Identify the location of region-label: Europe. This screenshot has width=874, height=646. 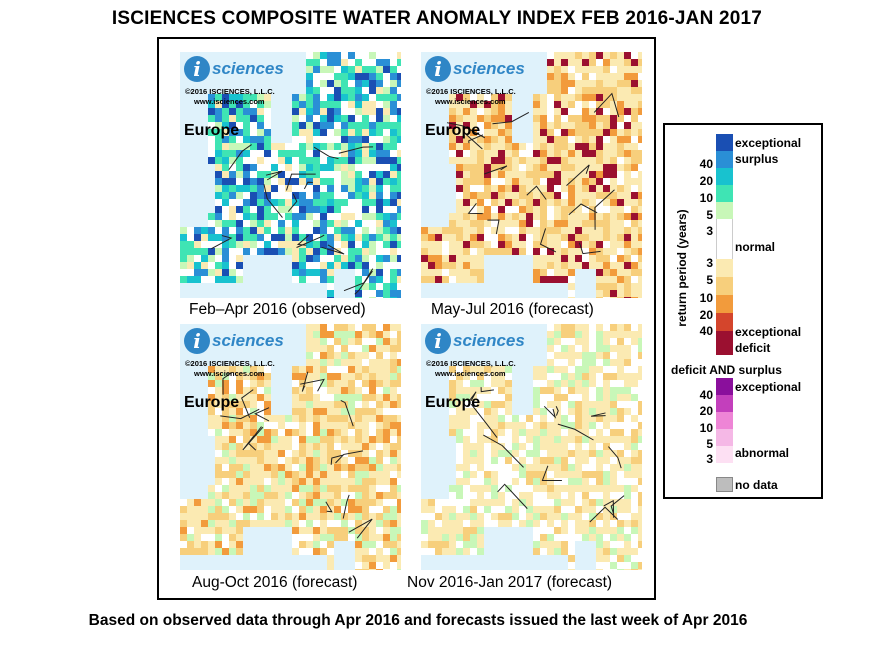
(453, 130).